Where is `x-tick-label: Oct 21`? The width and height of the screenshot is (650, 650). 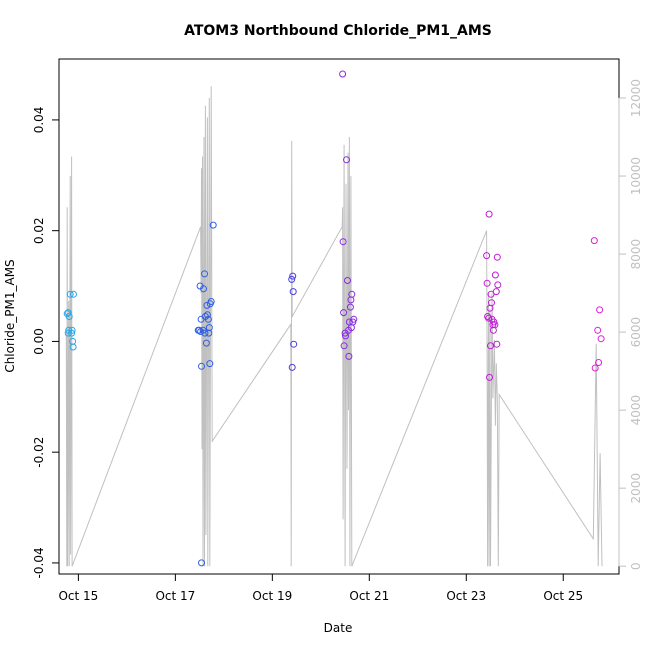
x-tick-label: Oct 21 is located at coordinates (369, 596).